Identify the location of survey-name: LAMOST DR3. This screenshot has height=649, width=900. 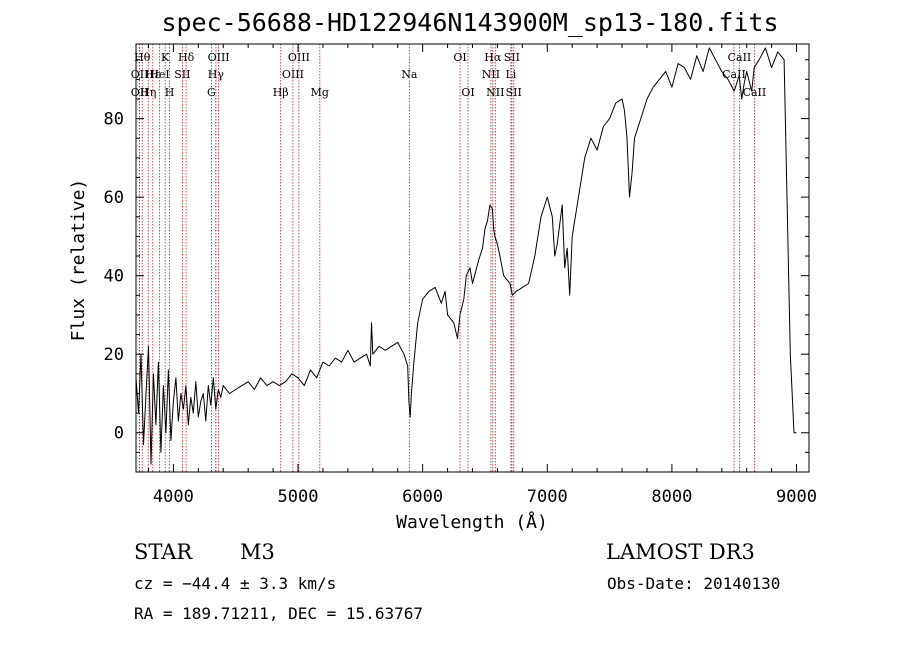
(680, 552).